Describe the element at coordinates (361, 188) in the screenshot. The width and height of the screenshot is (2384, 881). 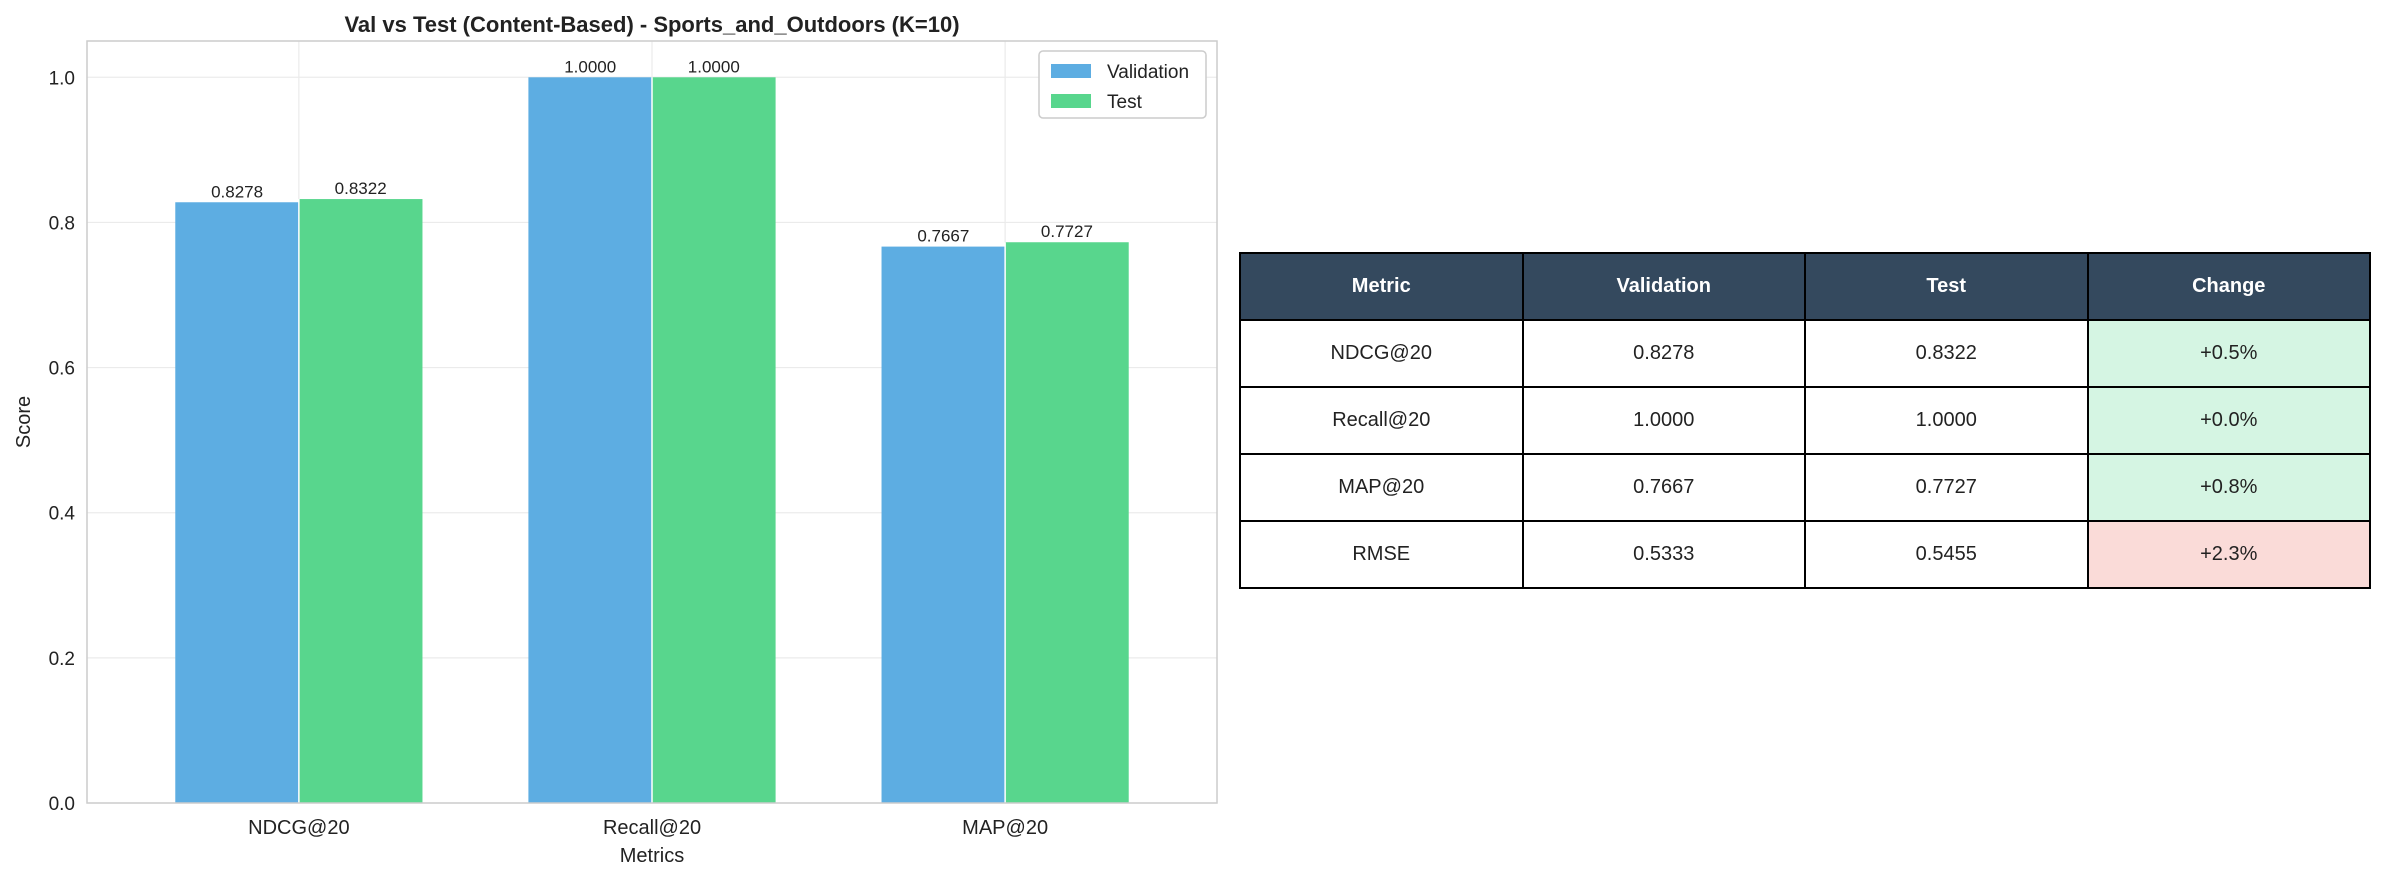
I see `data-label-test-ndcg-20: 0.8322` at that location.